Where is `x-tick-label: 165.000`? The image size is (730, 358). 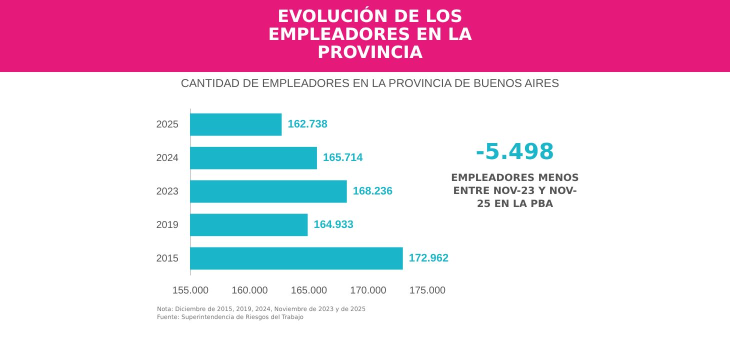 x-tick-label: 165.000 is located at coordinates (309, 291).